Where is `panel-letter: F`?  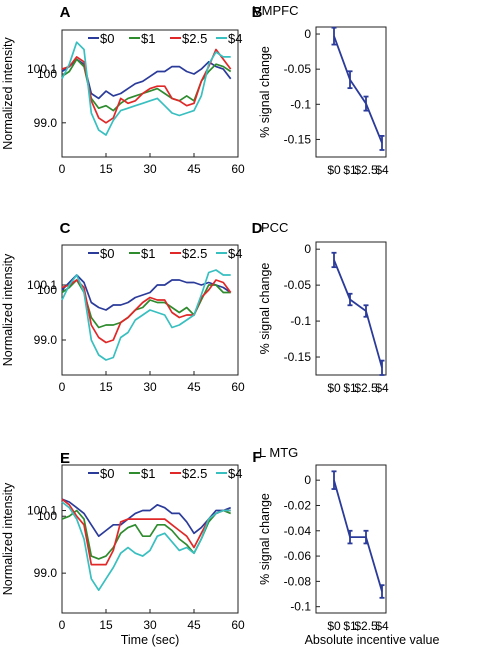
panel-letter: F is located at coordinates (256, 457).